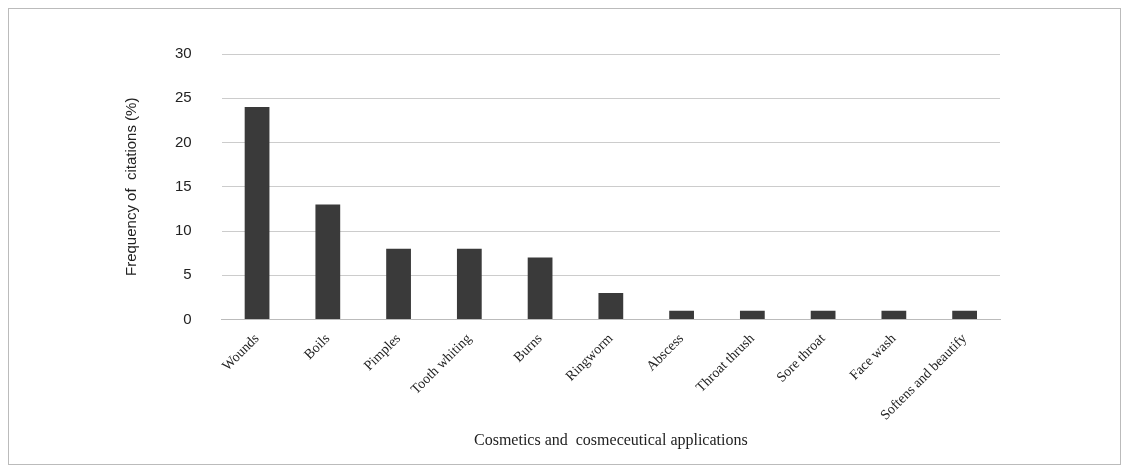 The width and height of the screenshot is (1131, 475). I want to click on y-axis-title: Frequency of citations (%), so click(131, 186).